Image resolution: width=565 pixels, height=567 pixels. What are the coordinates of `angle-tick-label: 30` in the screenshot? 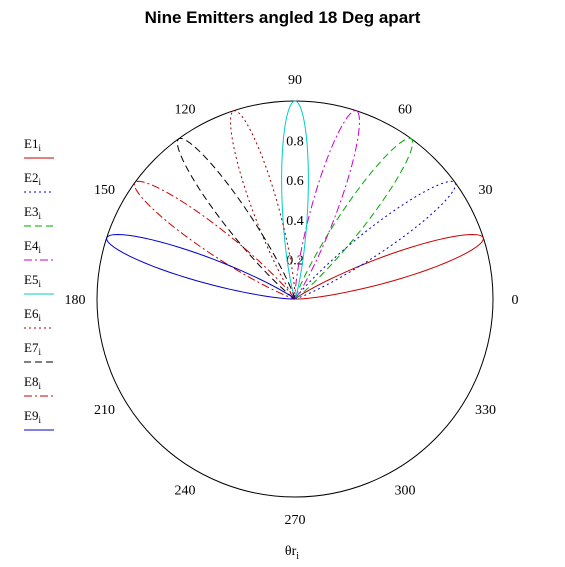 It's located at (486, 190).